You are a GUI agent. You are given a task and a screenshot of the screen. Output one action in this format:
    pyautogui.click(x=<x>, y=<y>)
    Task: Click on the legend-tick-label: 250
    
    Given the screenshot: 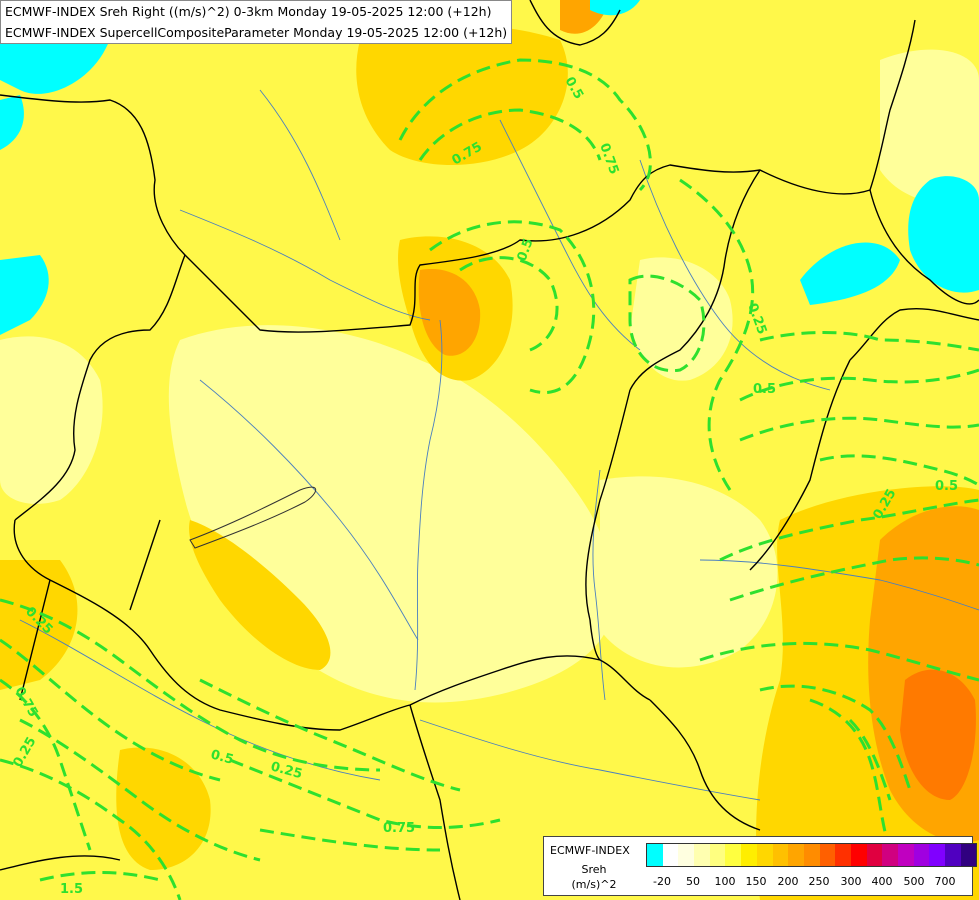 What is the action you would take?
    pyautogui.click(x=819, y=881)
    